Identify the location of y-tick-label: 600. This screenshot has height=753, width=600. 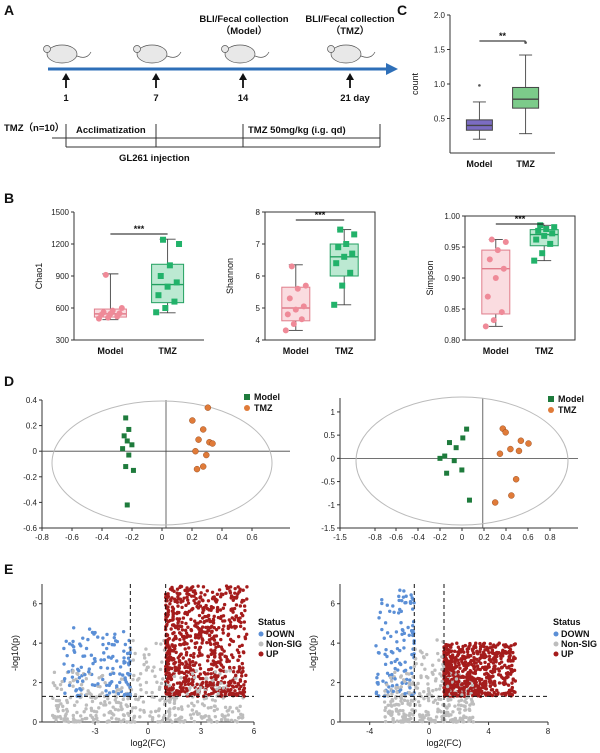
(63, 308).